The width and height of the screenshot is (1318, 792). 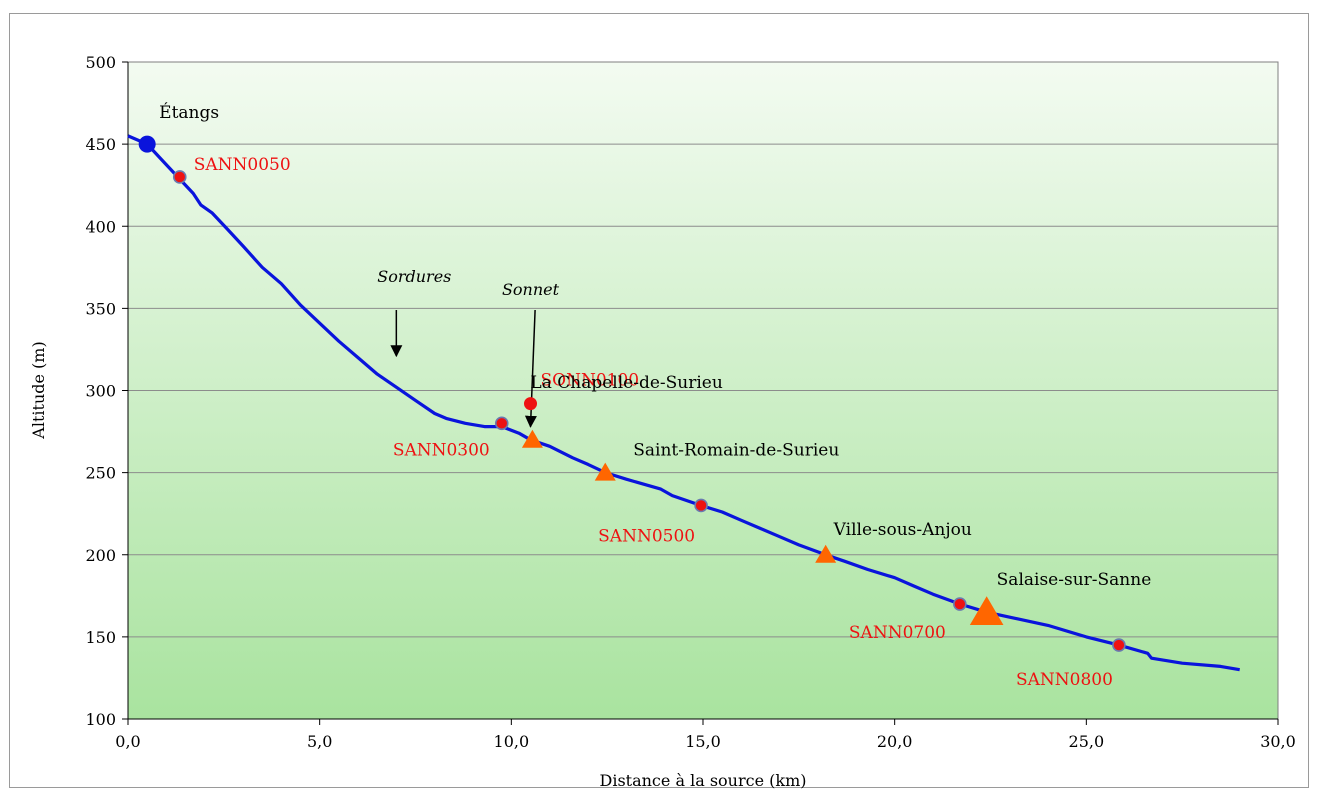 I want to click on tributary-label-sordures: Sordures, so click(x=414, y=276).